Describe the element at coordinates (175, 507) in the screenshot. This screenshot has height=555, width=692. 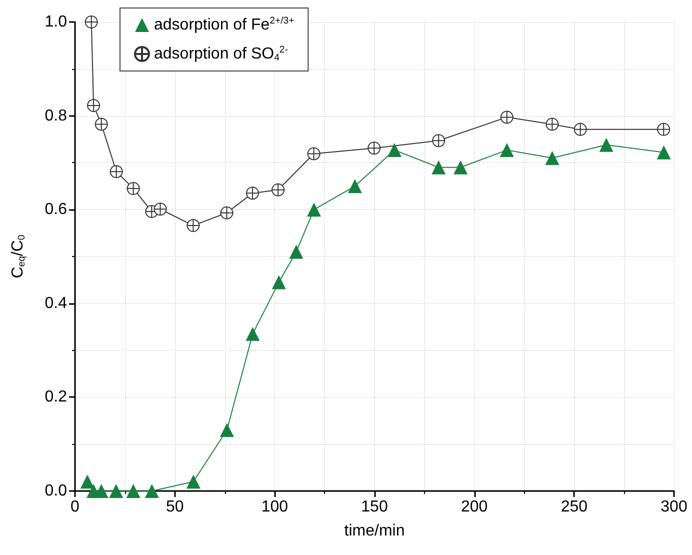
I see `x-tick-label: 50` at that location.